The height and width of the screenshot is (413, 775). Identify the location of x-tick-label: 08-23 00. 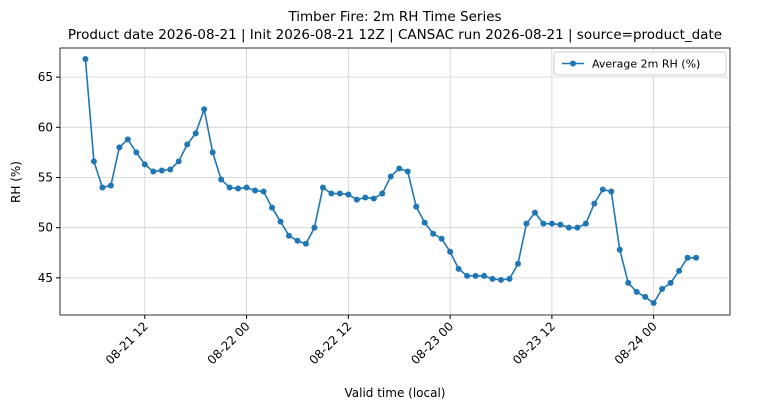
(432, 343).